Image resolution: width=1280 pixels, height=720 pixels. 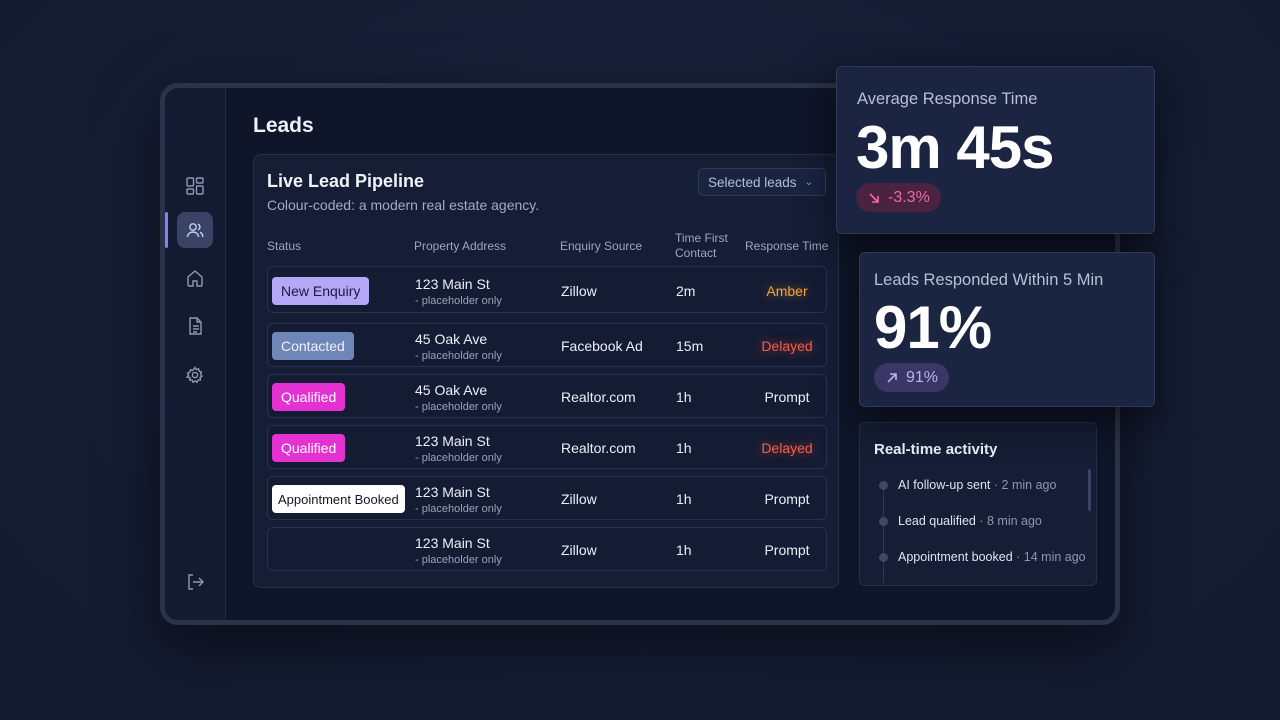 I want to click on time-cell: 2m, so click(x=686, y=291).